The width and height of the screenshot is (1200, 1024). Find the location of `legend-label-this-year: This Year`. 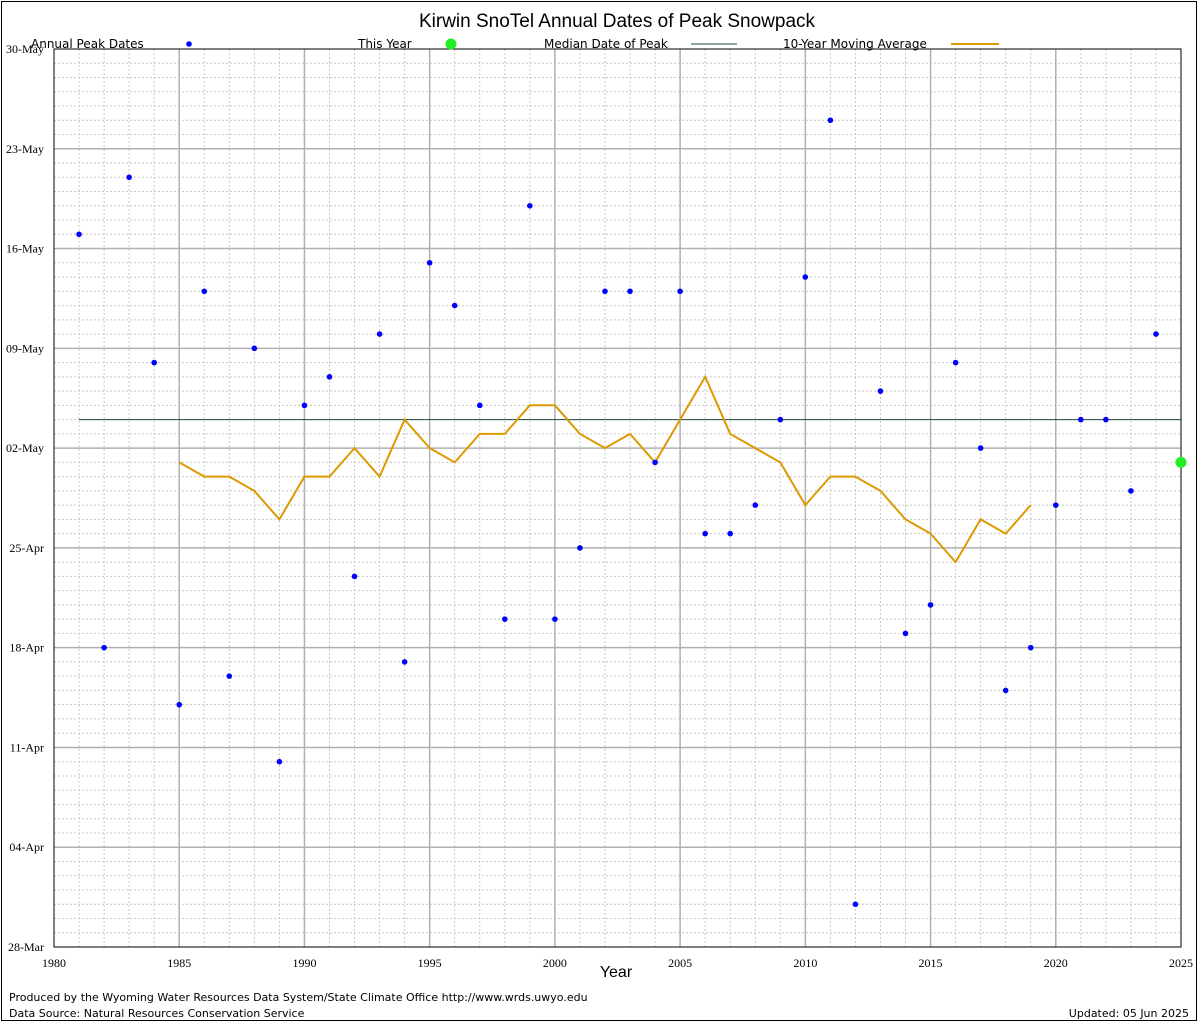

legend-label-this-year: This Year is located at coordinates (384, 44).